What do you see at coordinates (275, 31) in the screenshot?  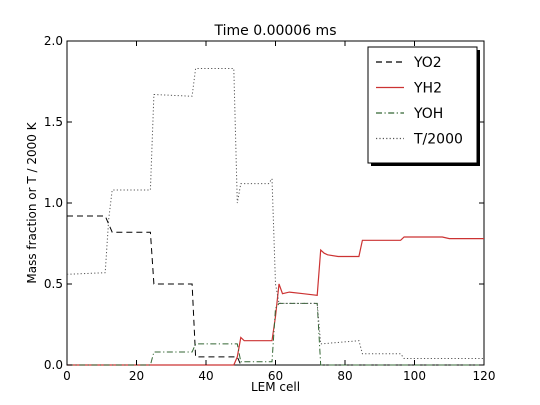 I see `chart-title: Time 0.00006 ms` at bounding box center [275, 31].